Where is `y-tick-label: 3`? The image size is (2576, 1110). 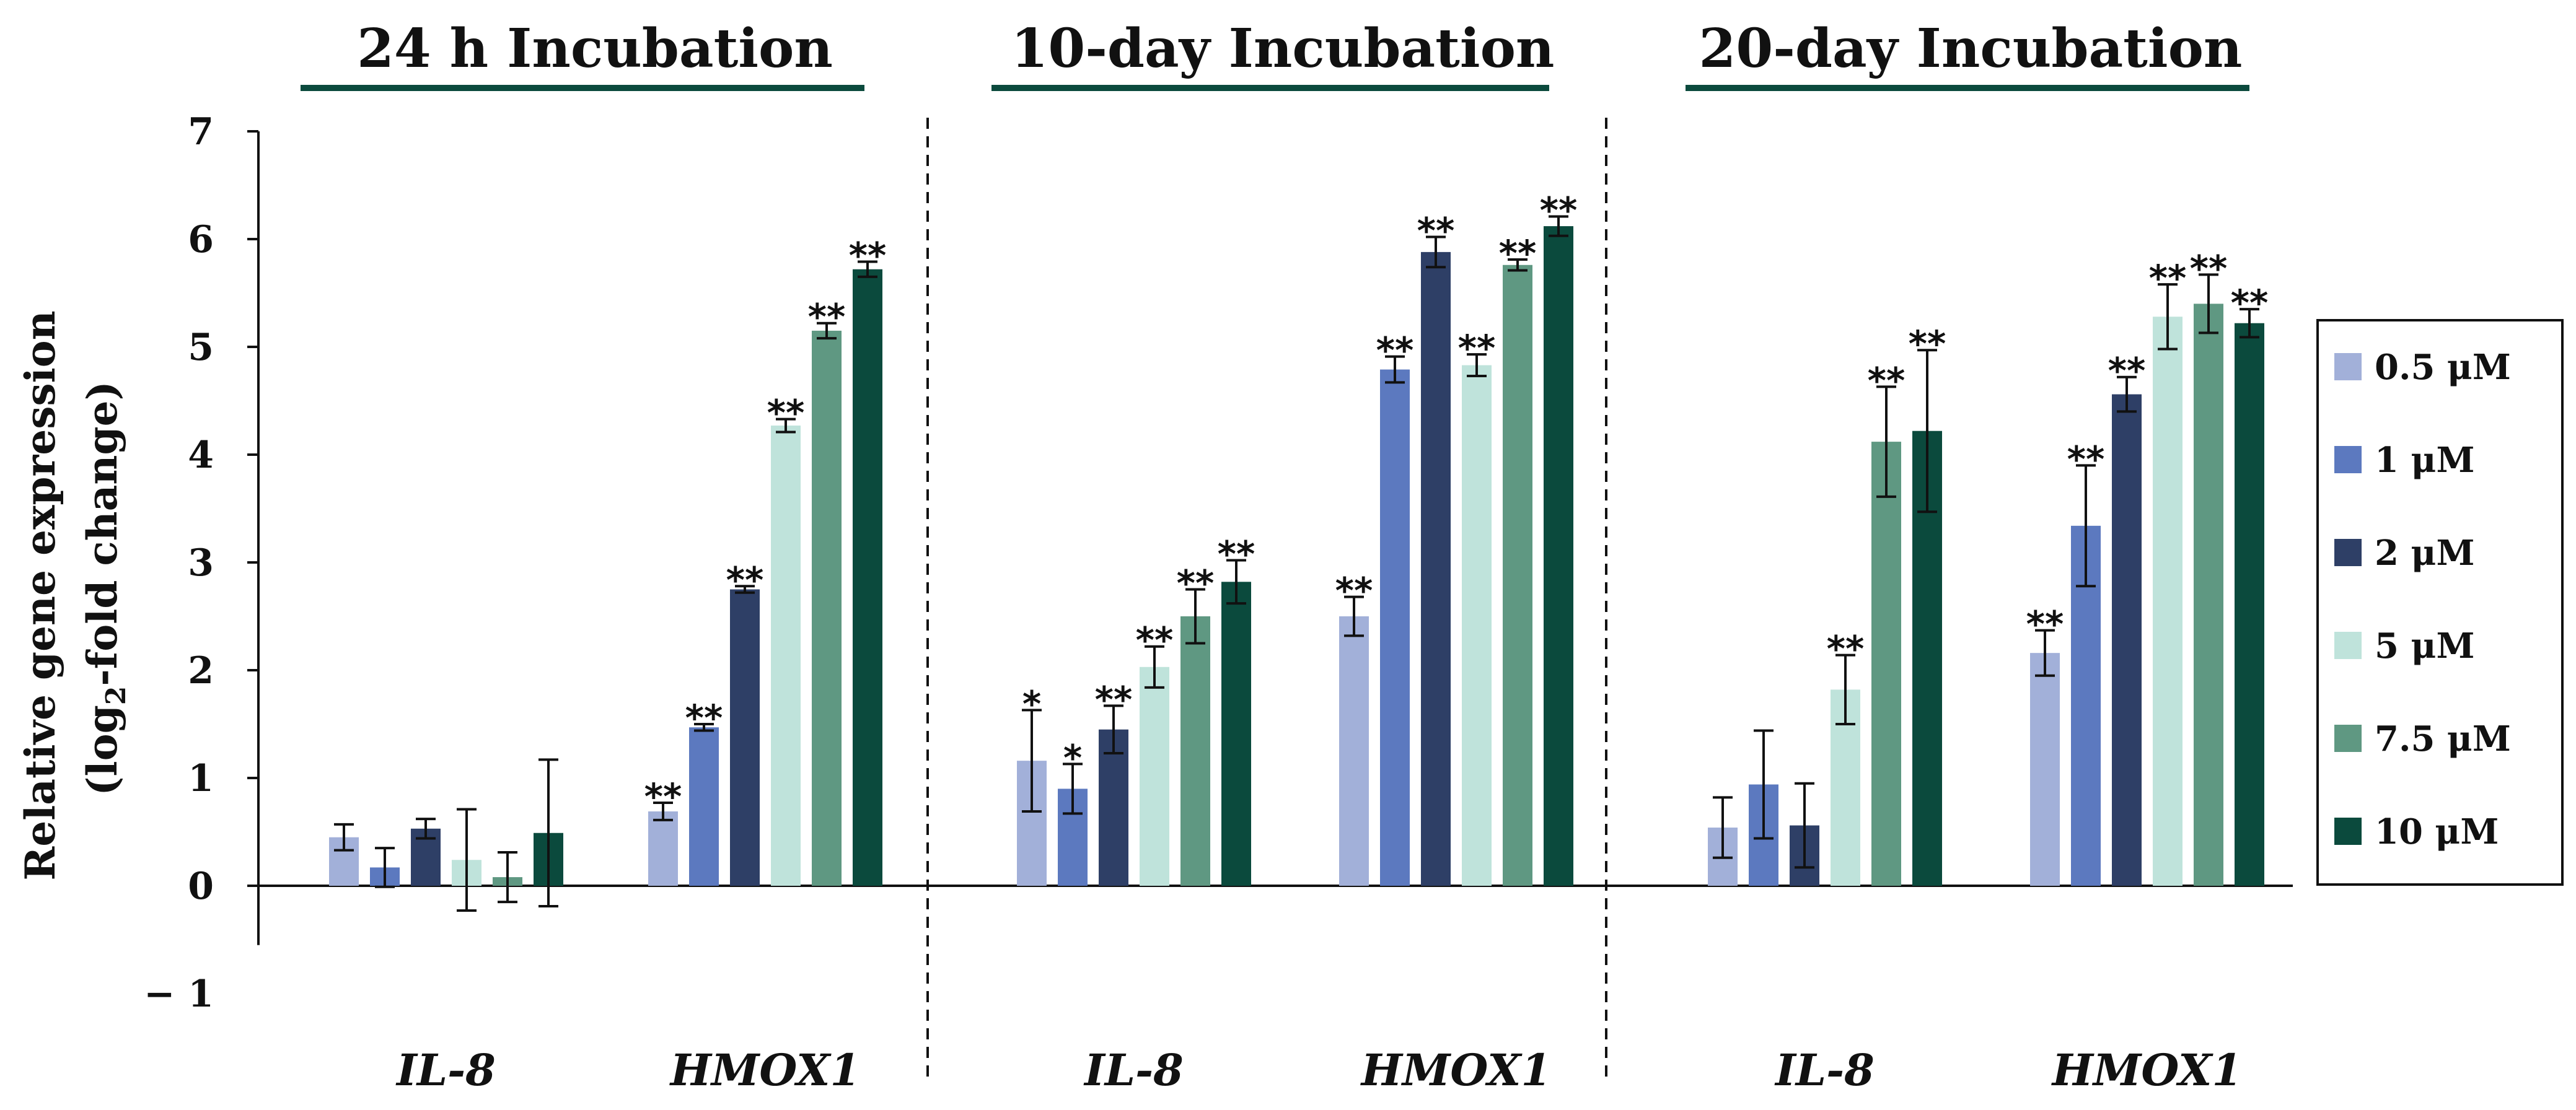 y-tick-label: 3 is located at coordinates (201, 563).